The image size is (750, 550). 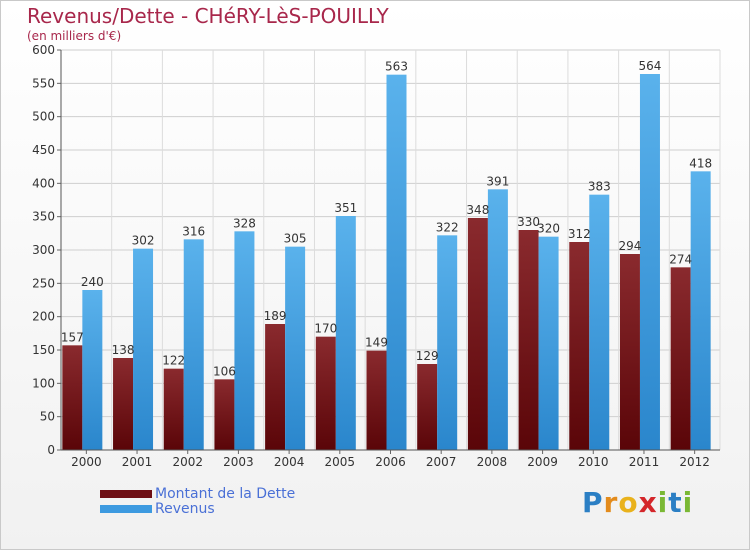 I want to click on legend-label-revenue: Revenus, so click(x=185, y=509).